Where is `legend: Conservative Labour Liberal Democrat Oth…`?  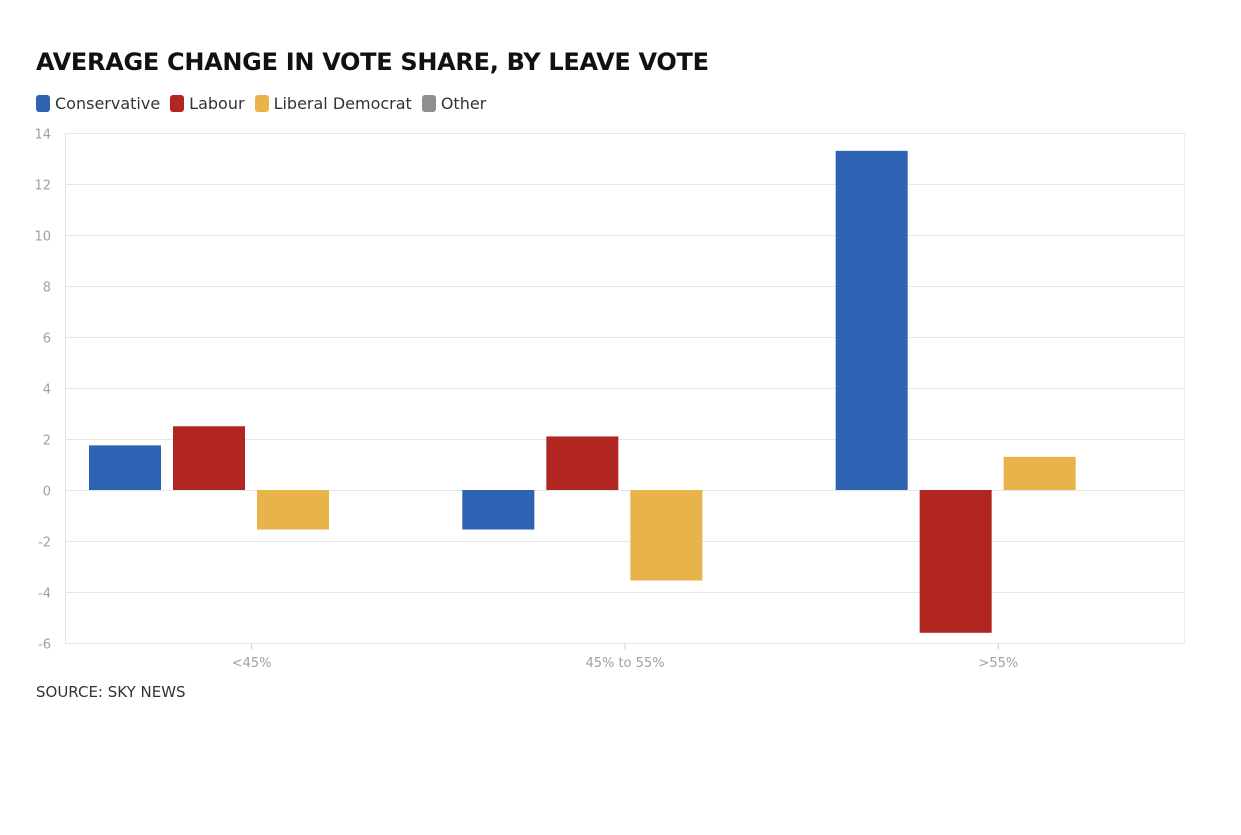
legend: Conservative Labour Liberal Democrat Oth… is located at coordinates (266, 103).